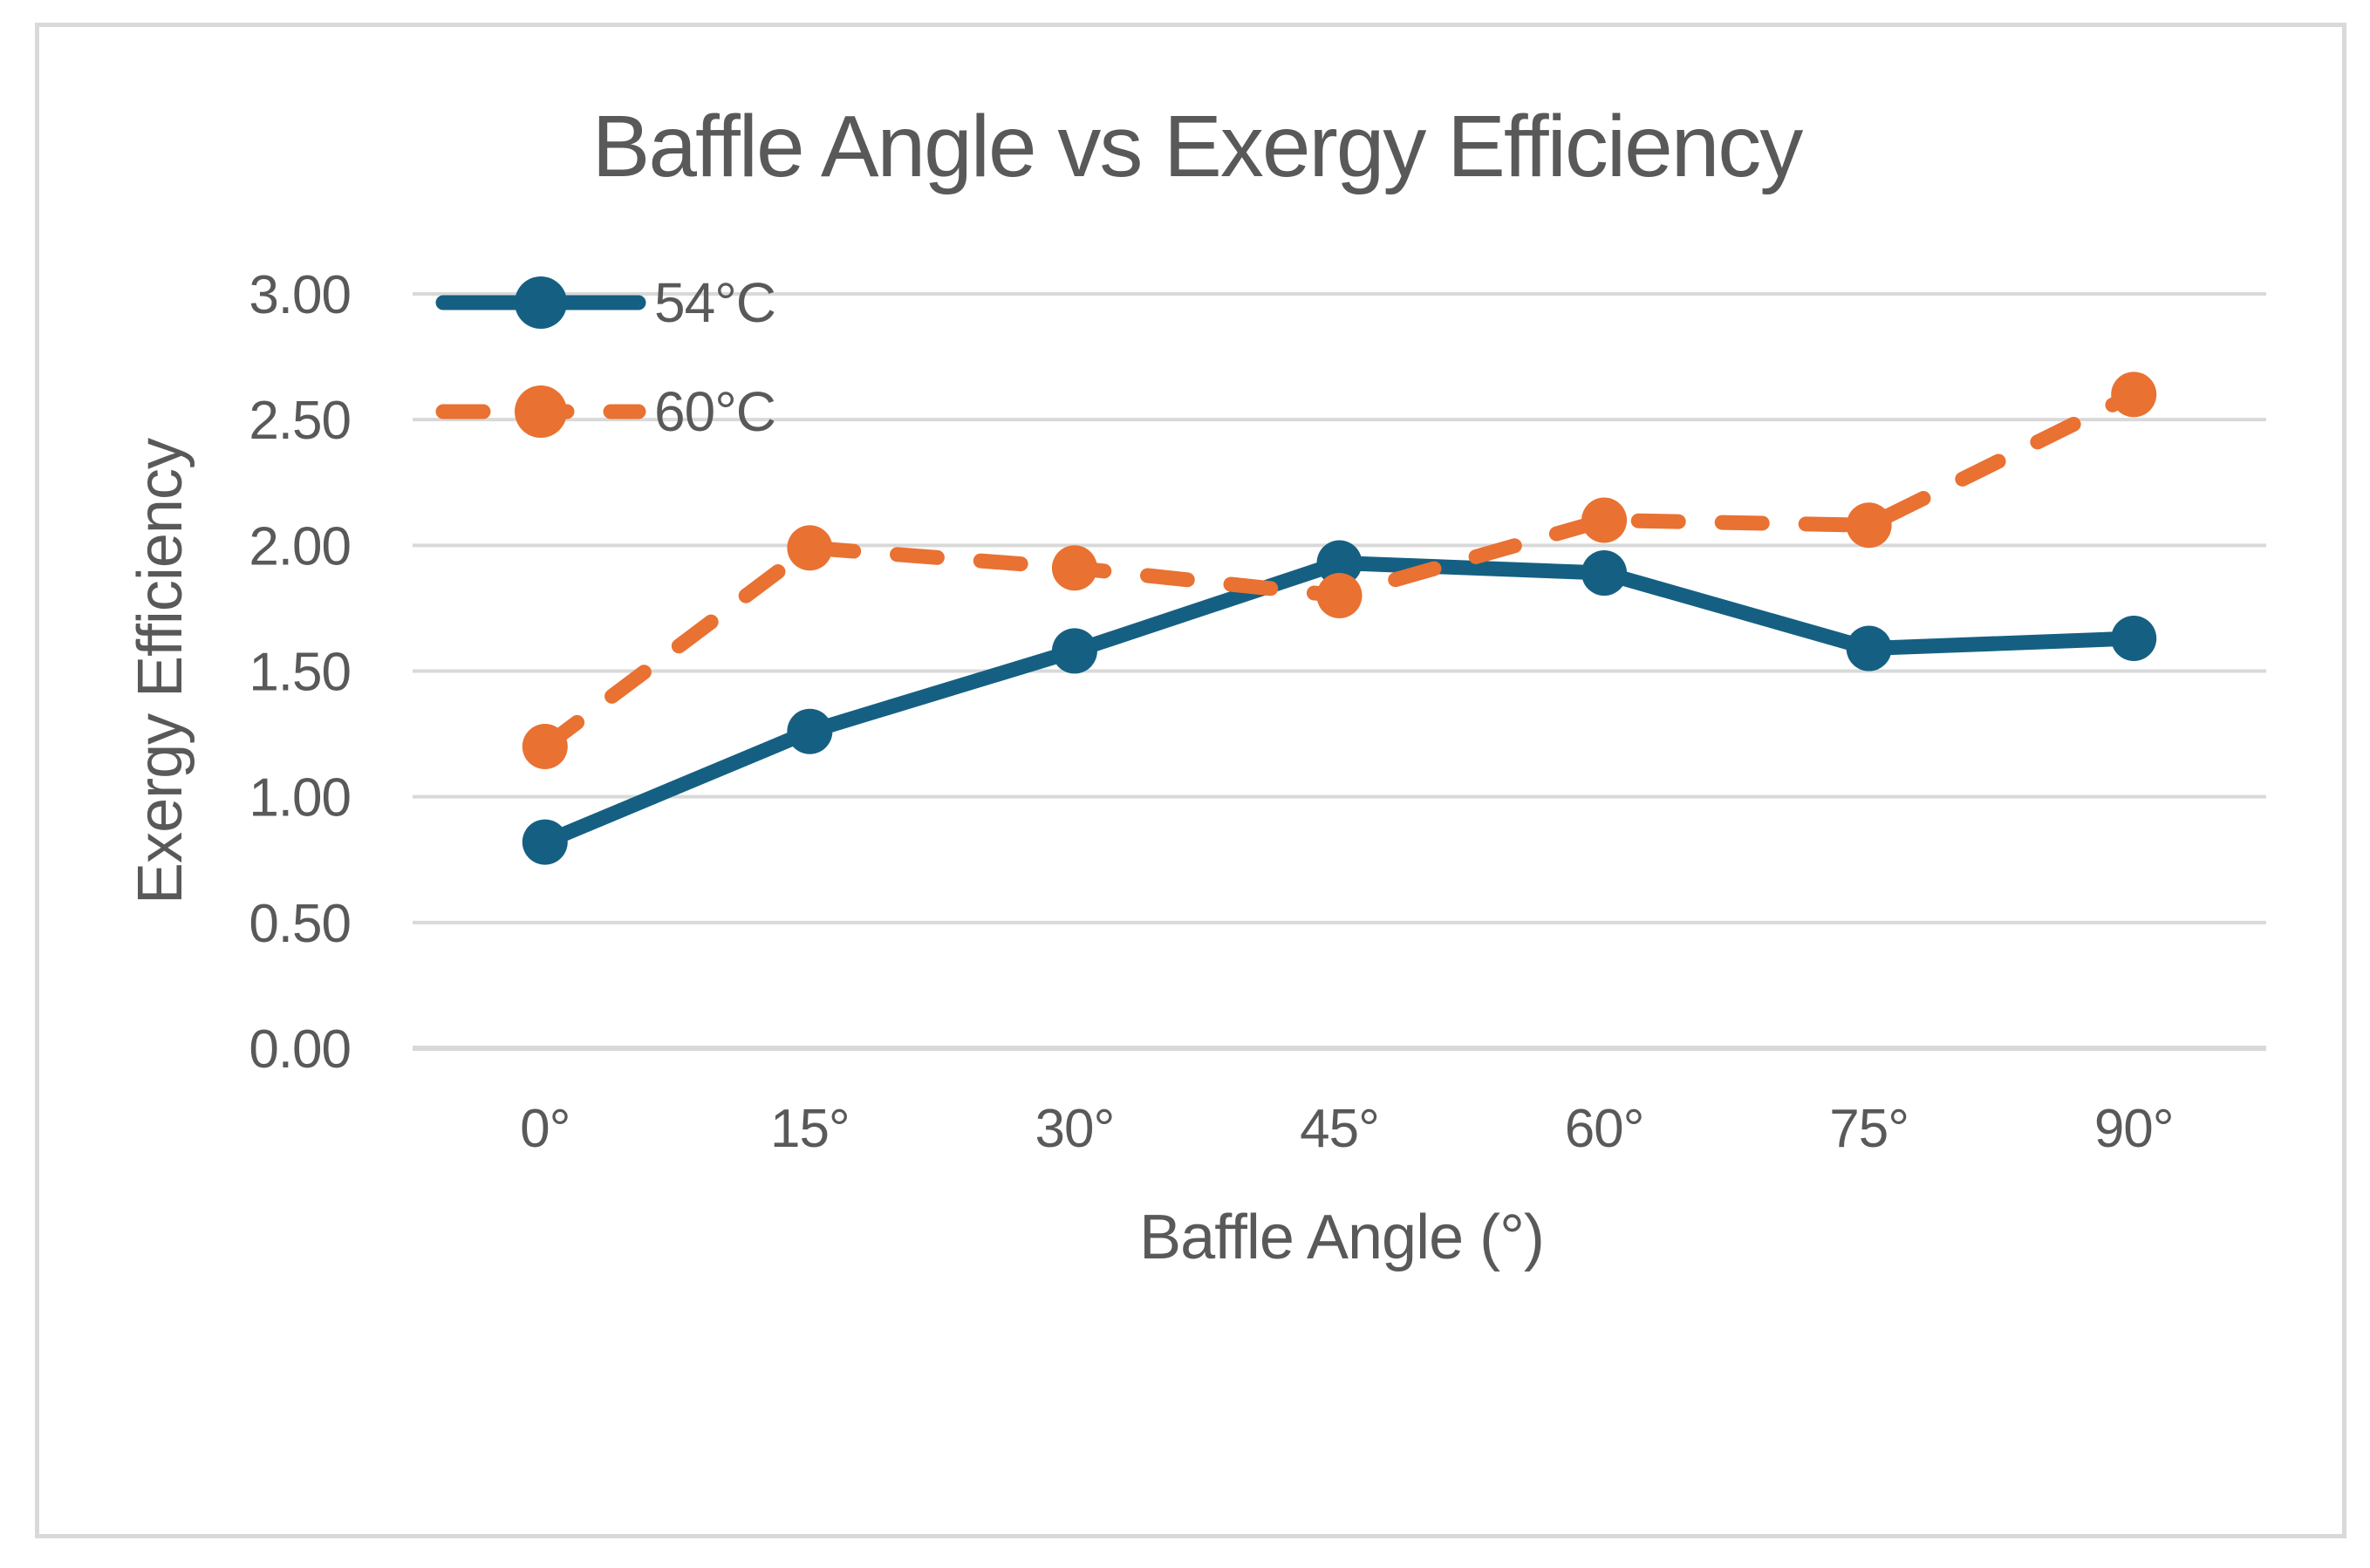  I want to click on y-tick-label: 0.50, so click(300, 924).